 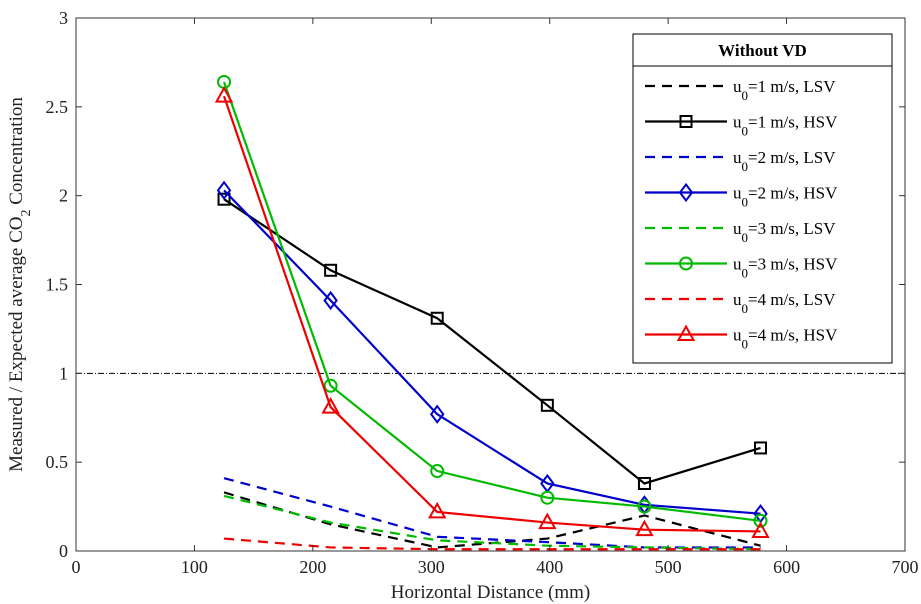 I want to click on legend-label-tail: =1 m/s, LSV, so click(x=792, y=86).